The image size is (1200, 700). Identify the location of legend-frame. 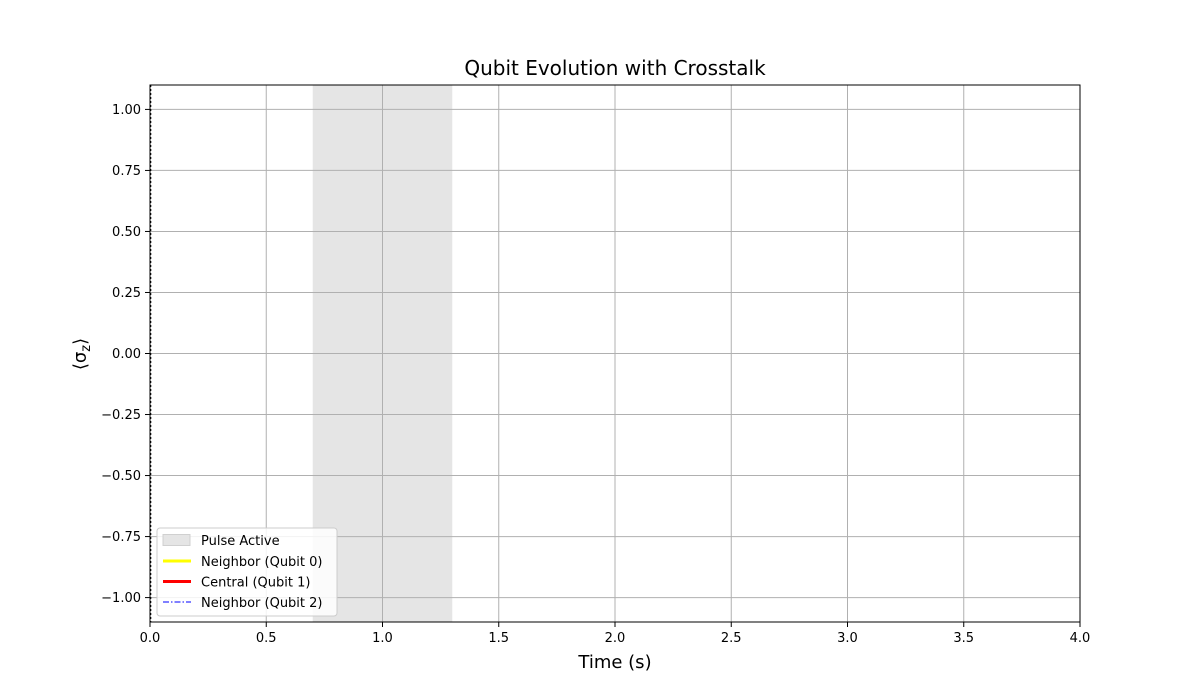
(247, 572).